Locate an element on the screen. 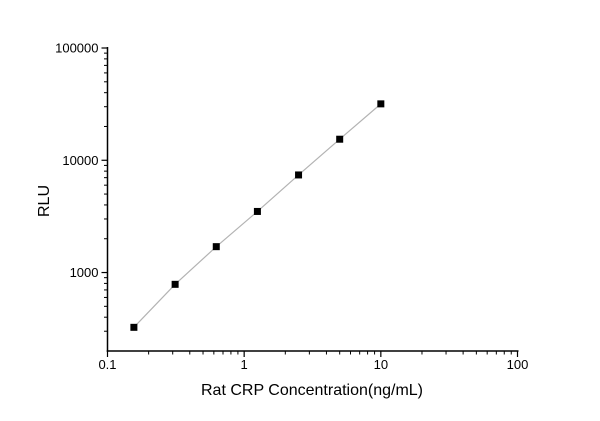 This screenshot has height=421, width=600. y-tick-label: 100000 is located at coordinates (76, 48).